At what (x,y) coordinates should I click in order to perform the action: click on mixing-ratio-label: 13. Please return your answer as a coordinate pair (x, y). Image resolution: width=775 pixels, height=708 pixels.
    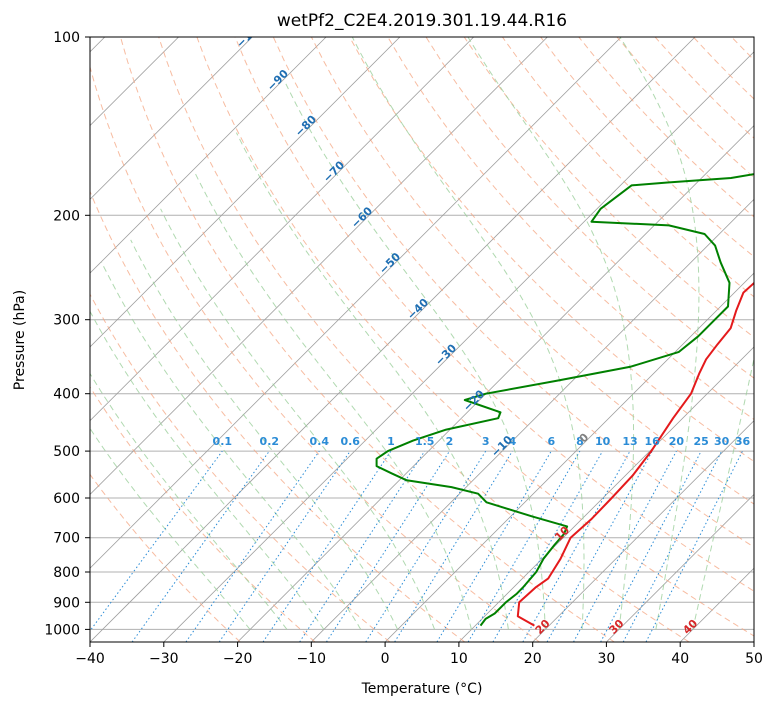
    Looking at the image, I should click on (629, 441).